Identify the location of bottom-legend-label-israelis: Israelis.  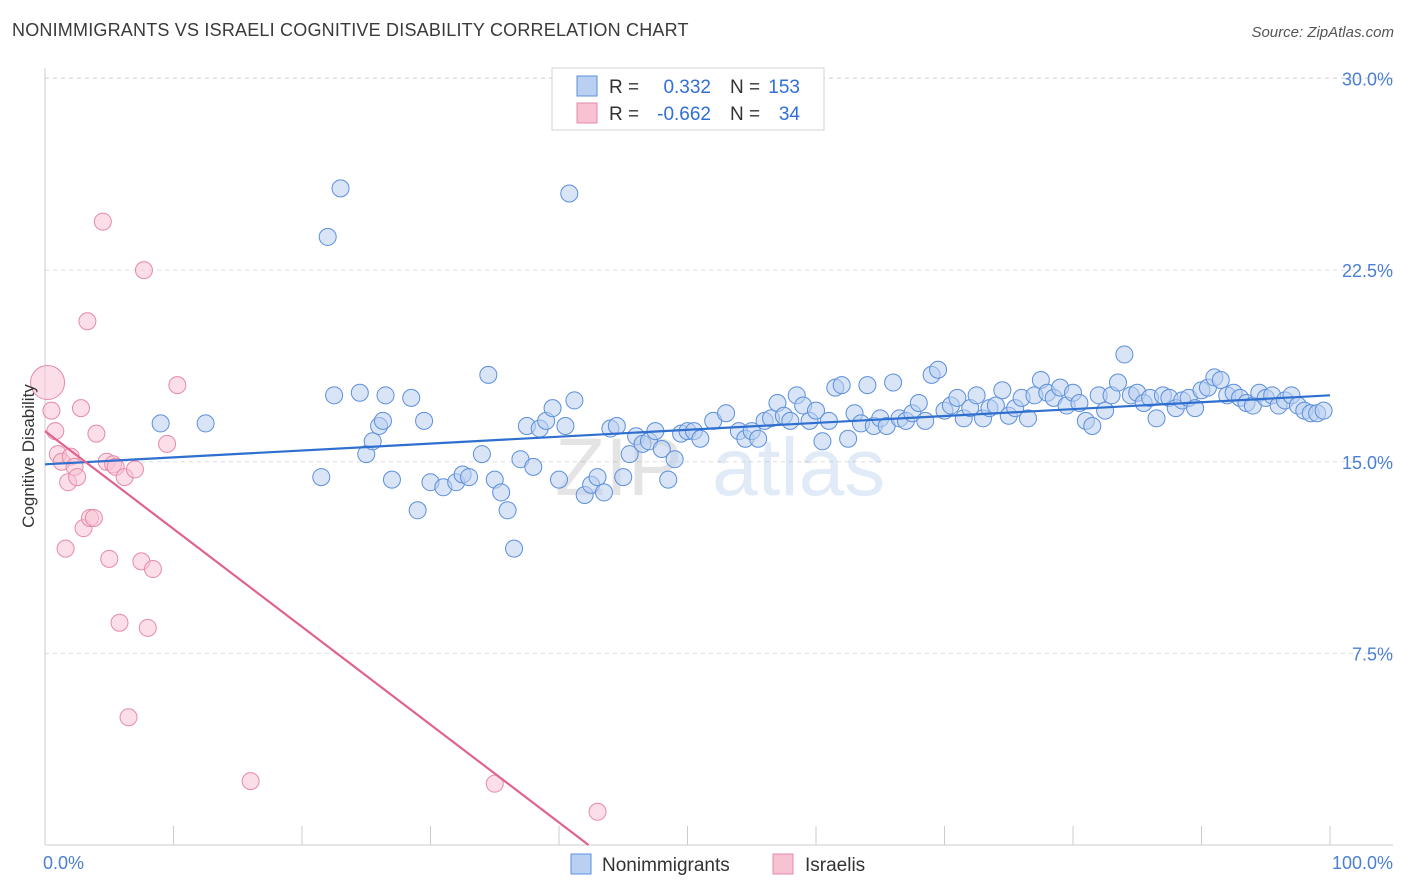
(835, 865).